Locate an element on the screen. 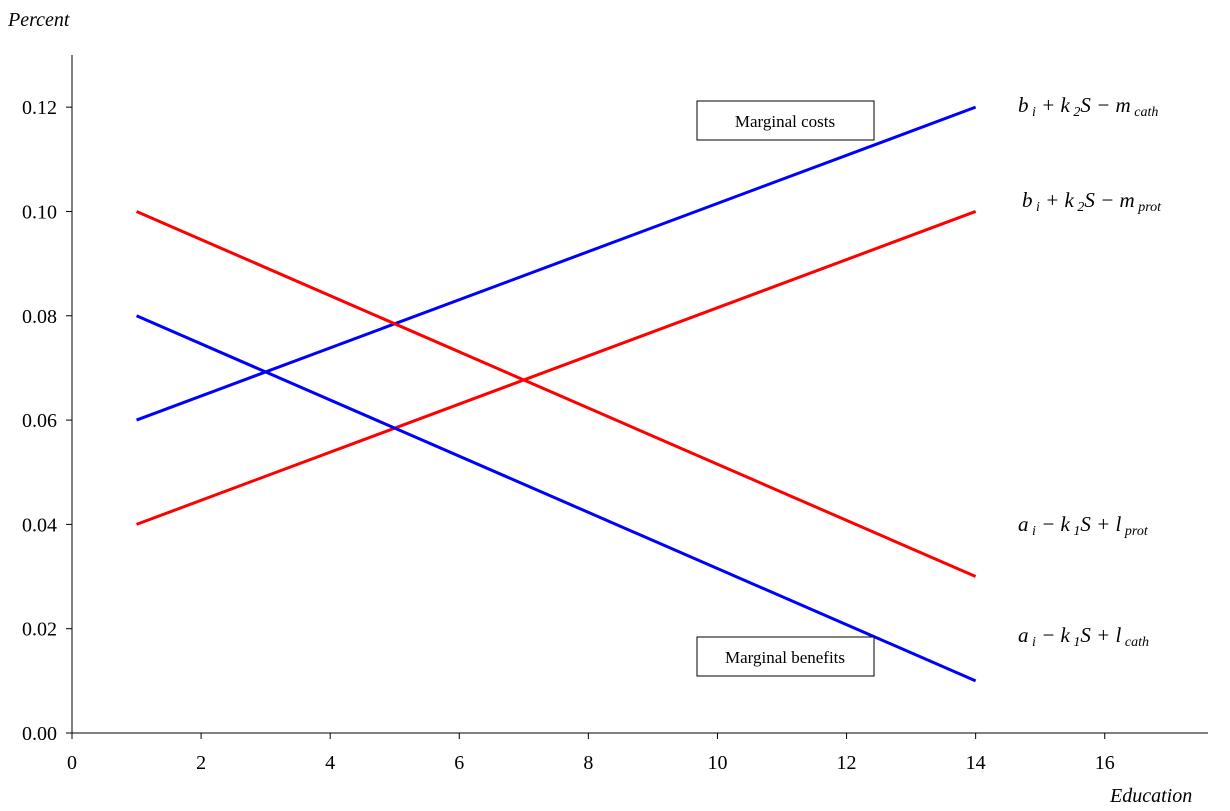  marginal-costs-label: Marginal costs is located at coordinates (785, 121).